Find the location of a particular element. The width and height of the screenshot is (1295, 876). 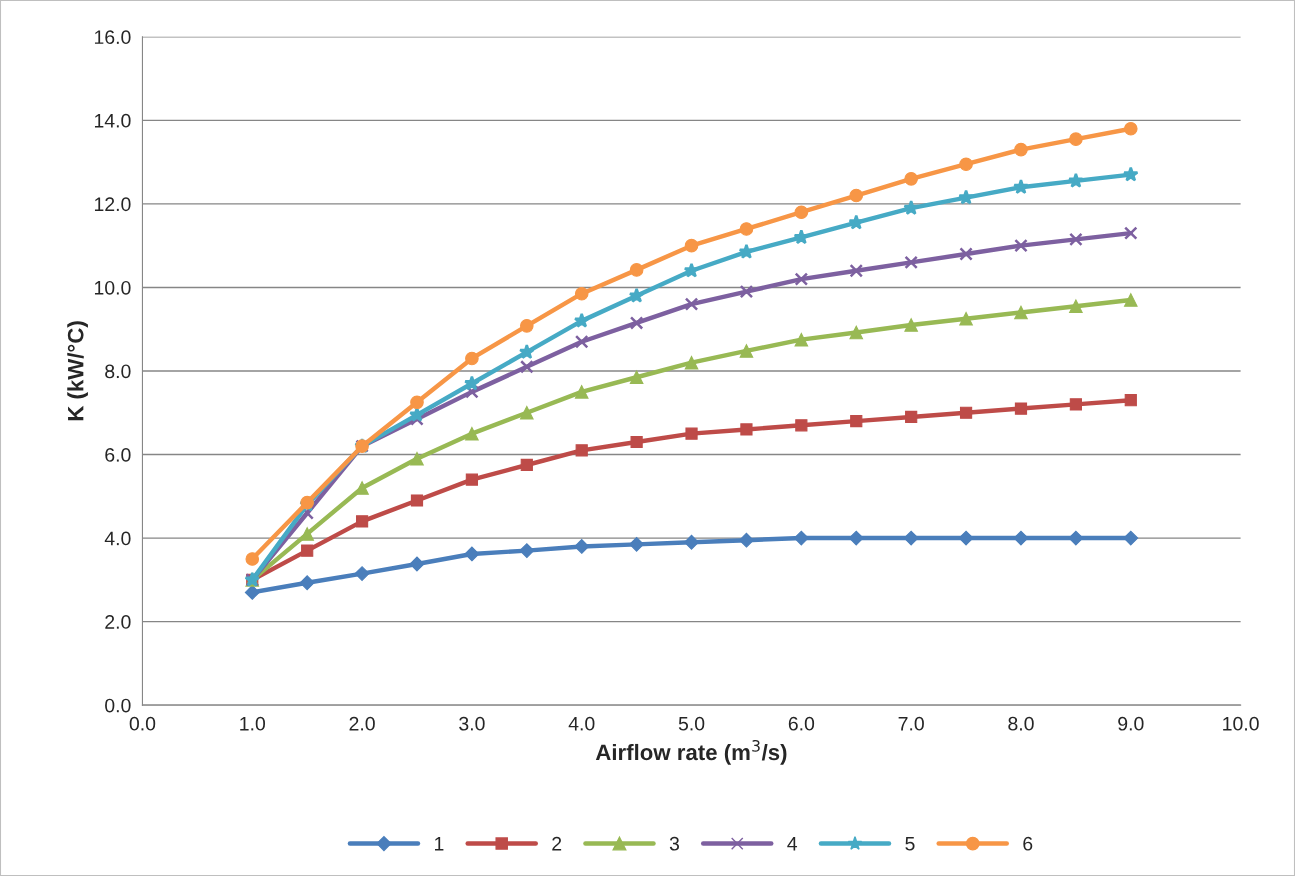

x-tick-label: 9.0 is located at coordinates (1131, 723).